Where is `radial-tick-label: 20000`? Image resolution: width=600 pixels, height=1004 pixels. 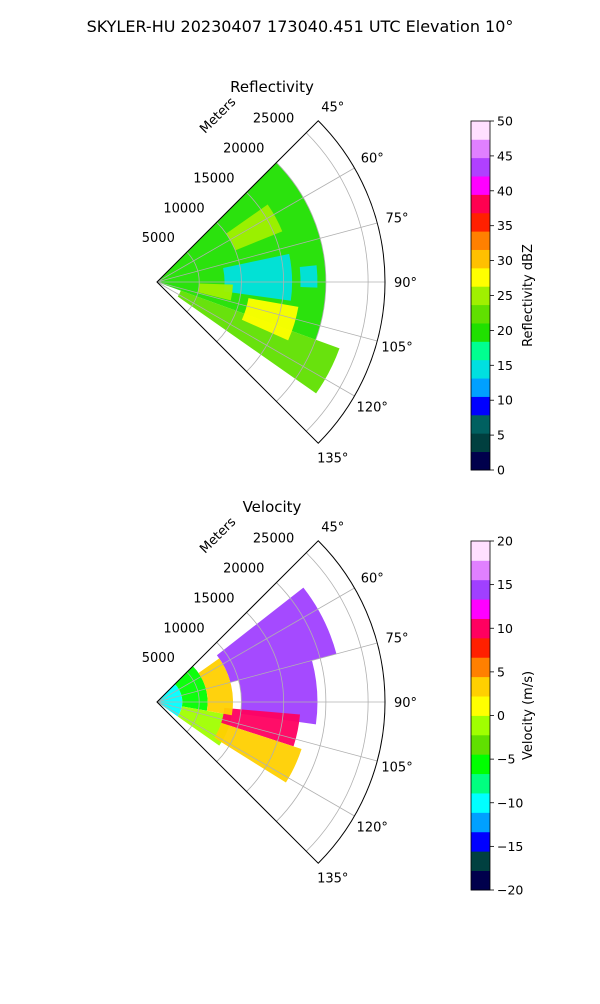
radial-tick-label: 20000 is located at coordinates (243, 149).